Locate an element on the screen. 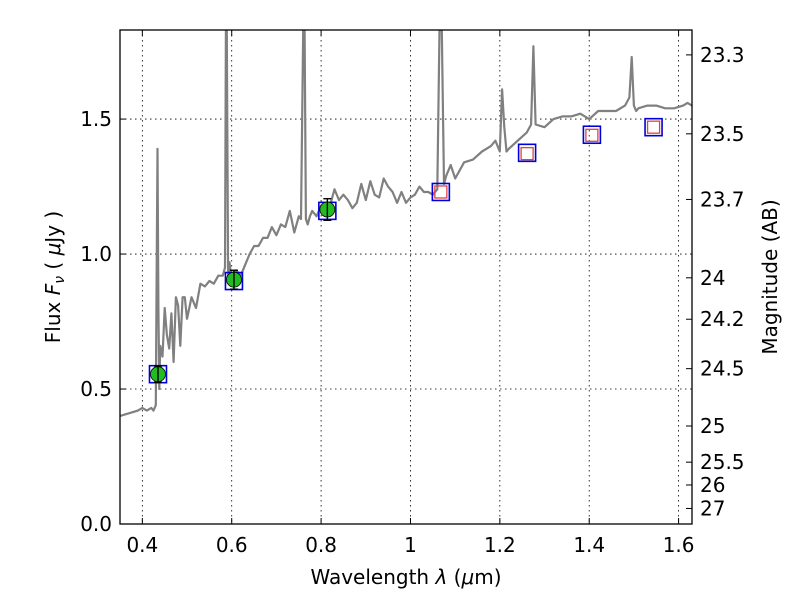 The height and width of the screenshot is (600, 800). x-tick-label: 0.4 is located at coordinates (142, 545).